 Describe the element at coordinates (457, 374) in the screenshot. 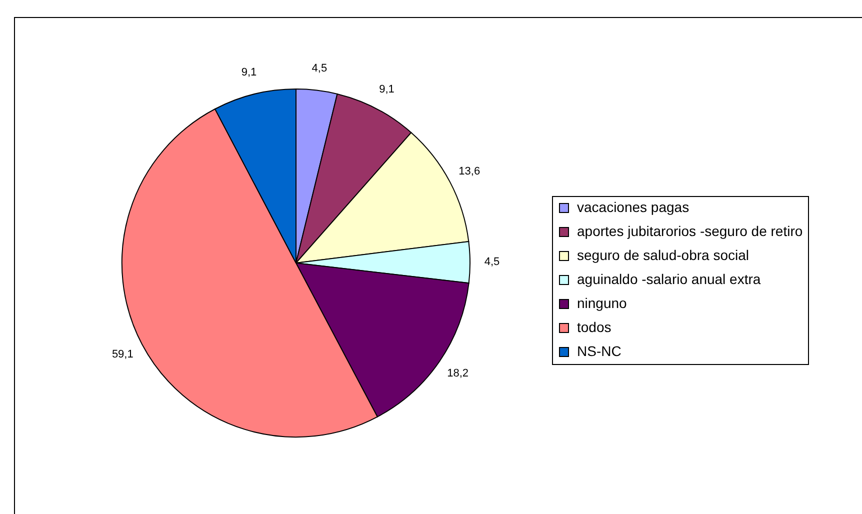

I see `data-label: 18,2` at that location.